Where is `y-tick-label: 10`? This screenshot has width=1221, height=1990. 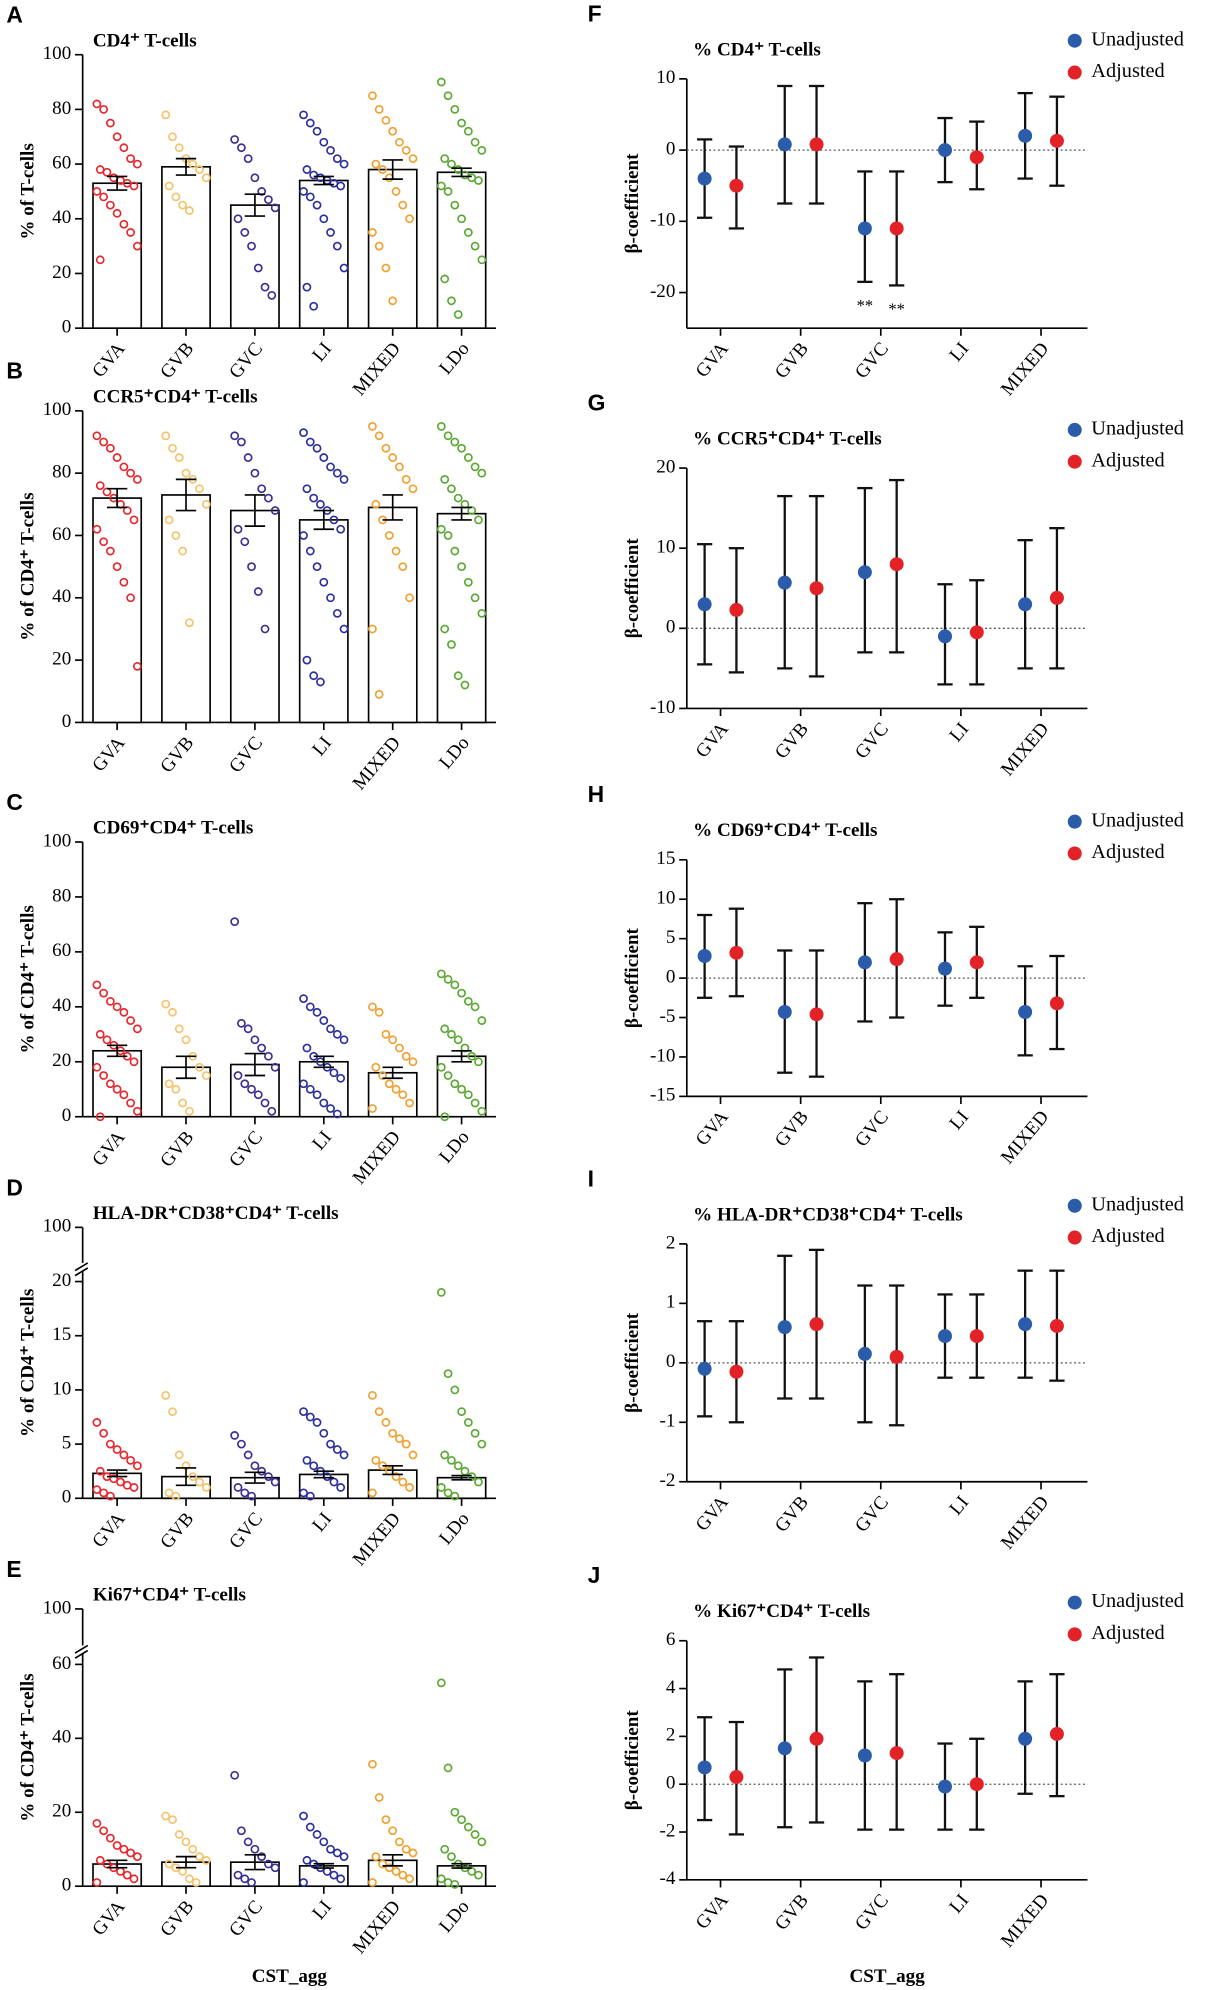
y-tick-label: 10 is located at coordinates (665, 547).